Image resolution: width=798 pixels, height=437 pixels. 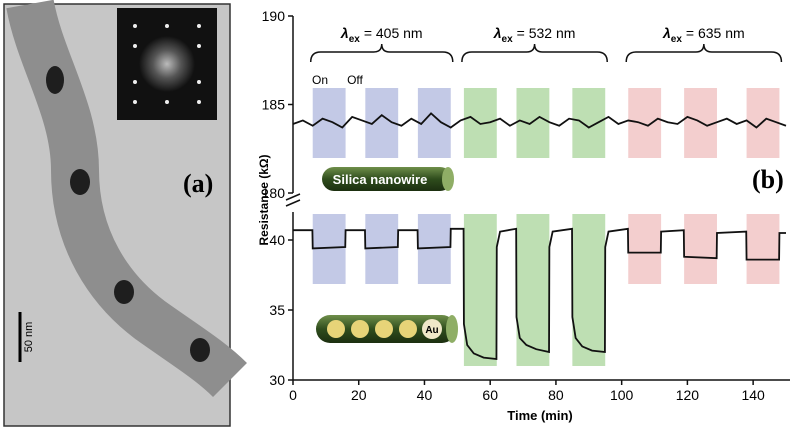 What do you see at coordinates (768, 179) in the screenshot?
I see `panel-label: (b)` at bounding box center [768, 179].